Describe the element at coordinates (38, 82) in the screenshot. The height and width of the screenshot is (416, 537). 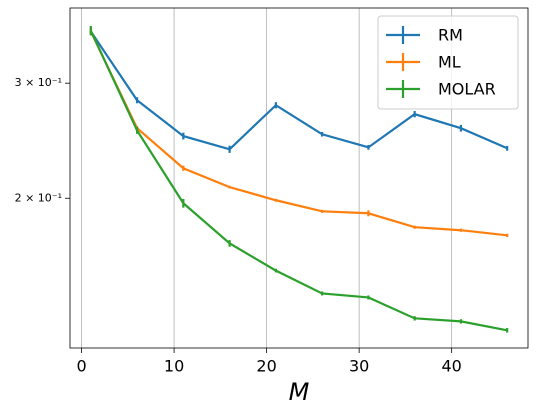
I see `y-tick-label: 3 × 10⁻¹` at that location.